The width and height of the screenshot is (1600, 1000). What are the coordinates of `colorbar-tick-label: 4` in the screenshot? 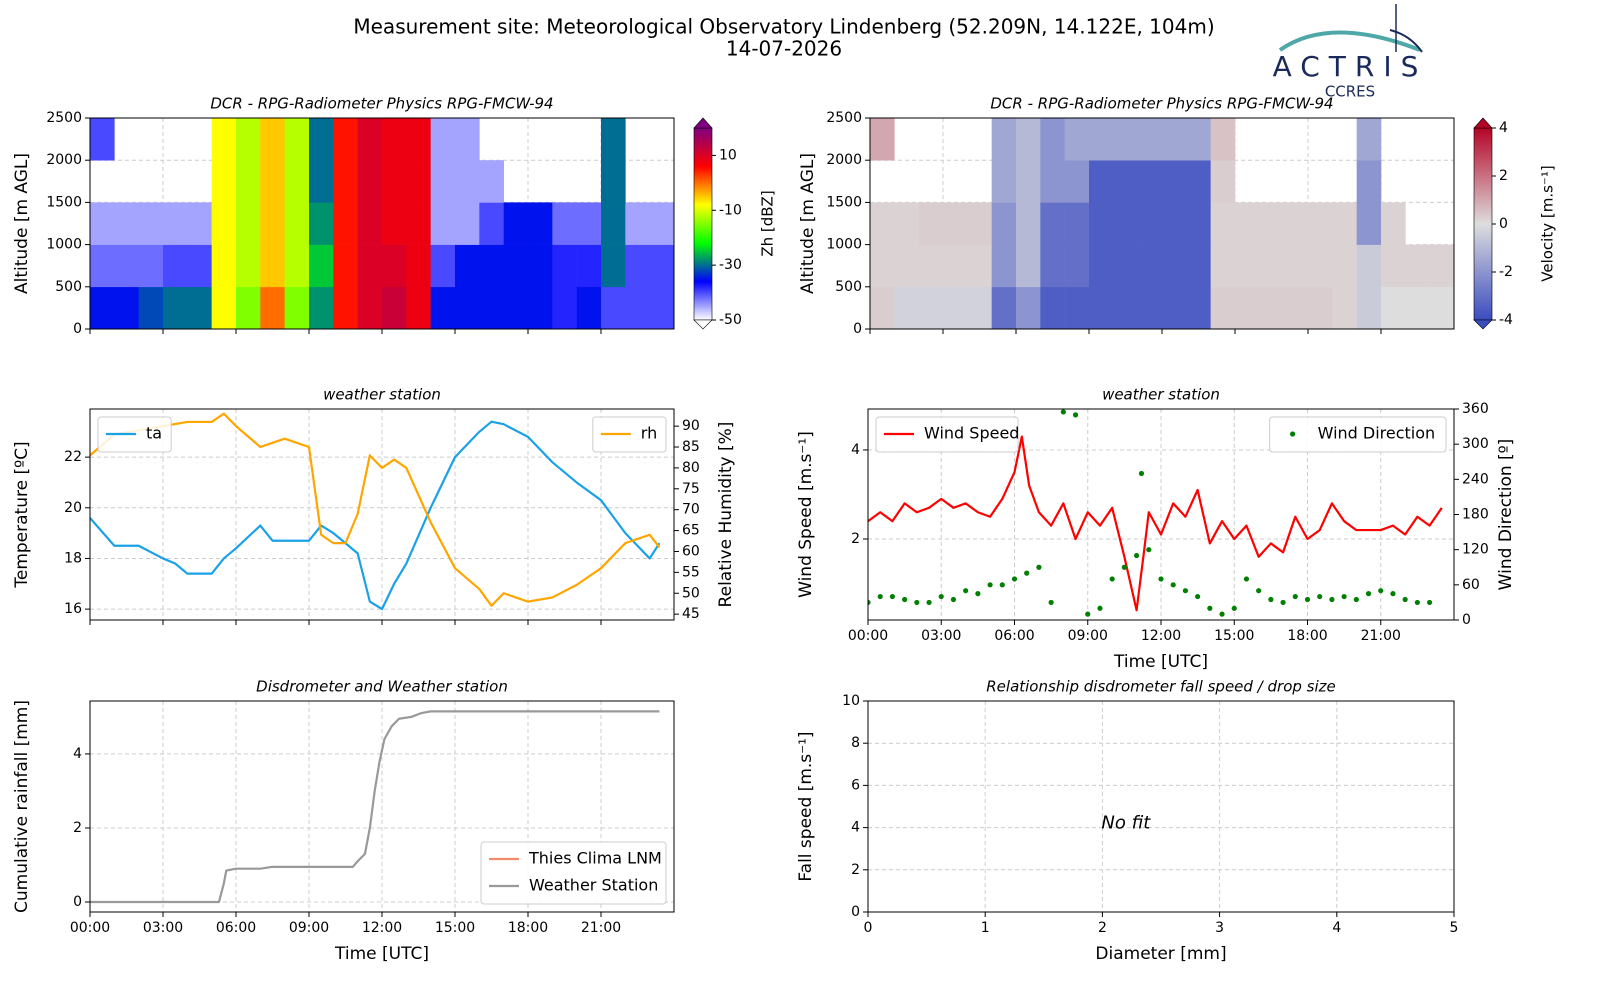 It's located at (1503, 128).